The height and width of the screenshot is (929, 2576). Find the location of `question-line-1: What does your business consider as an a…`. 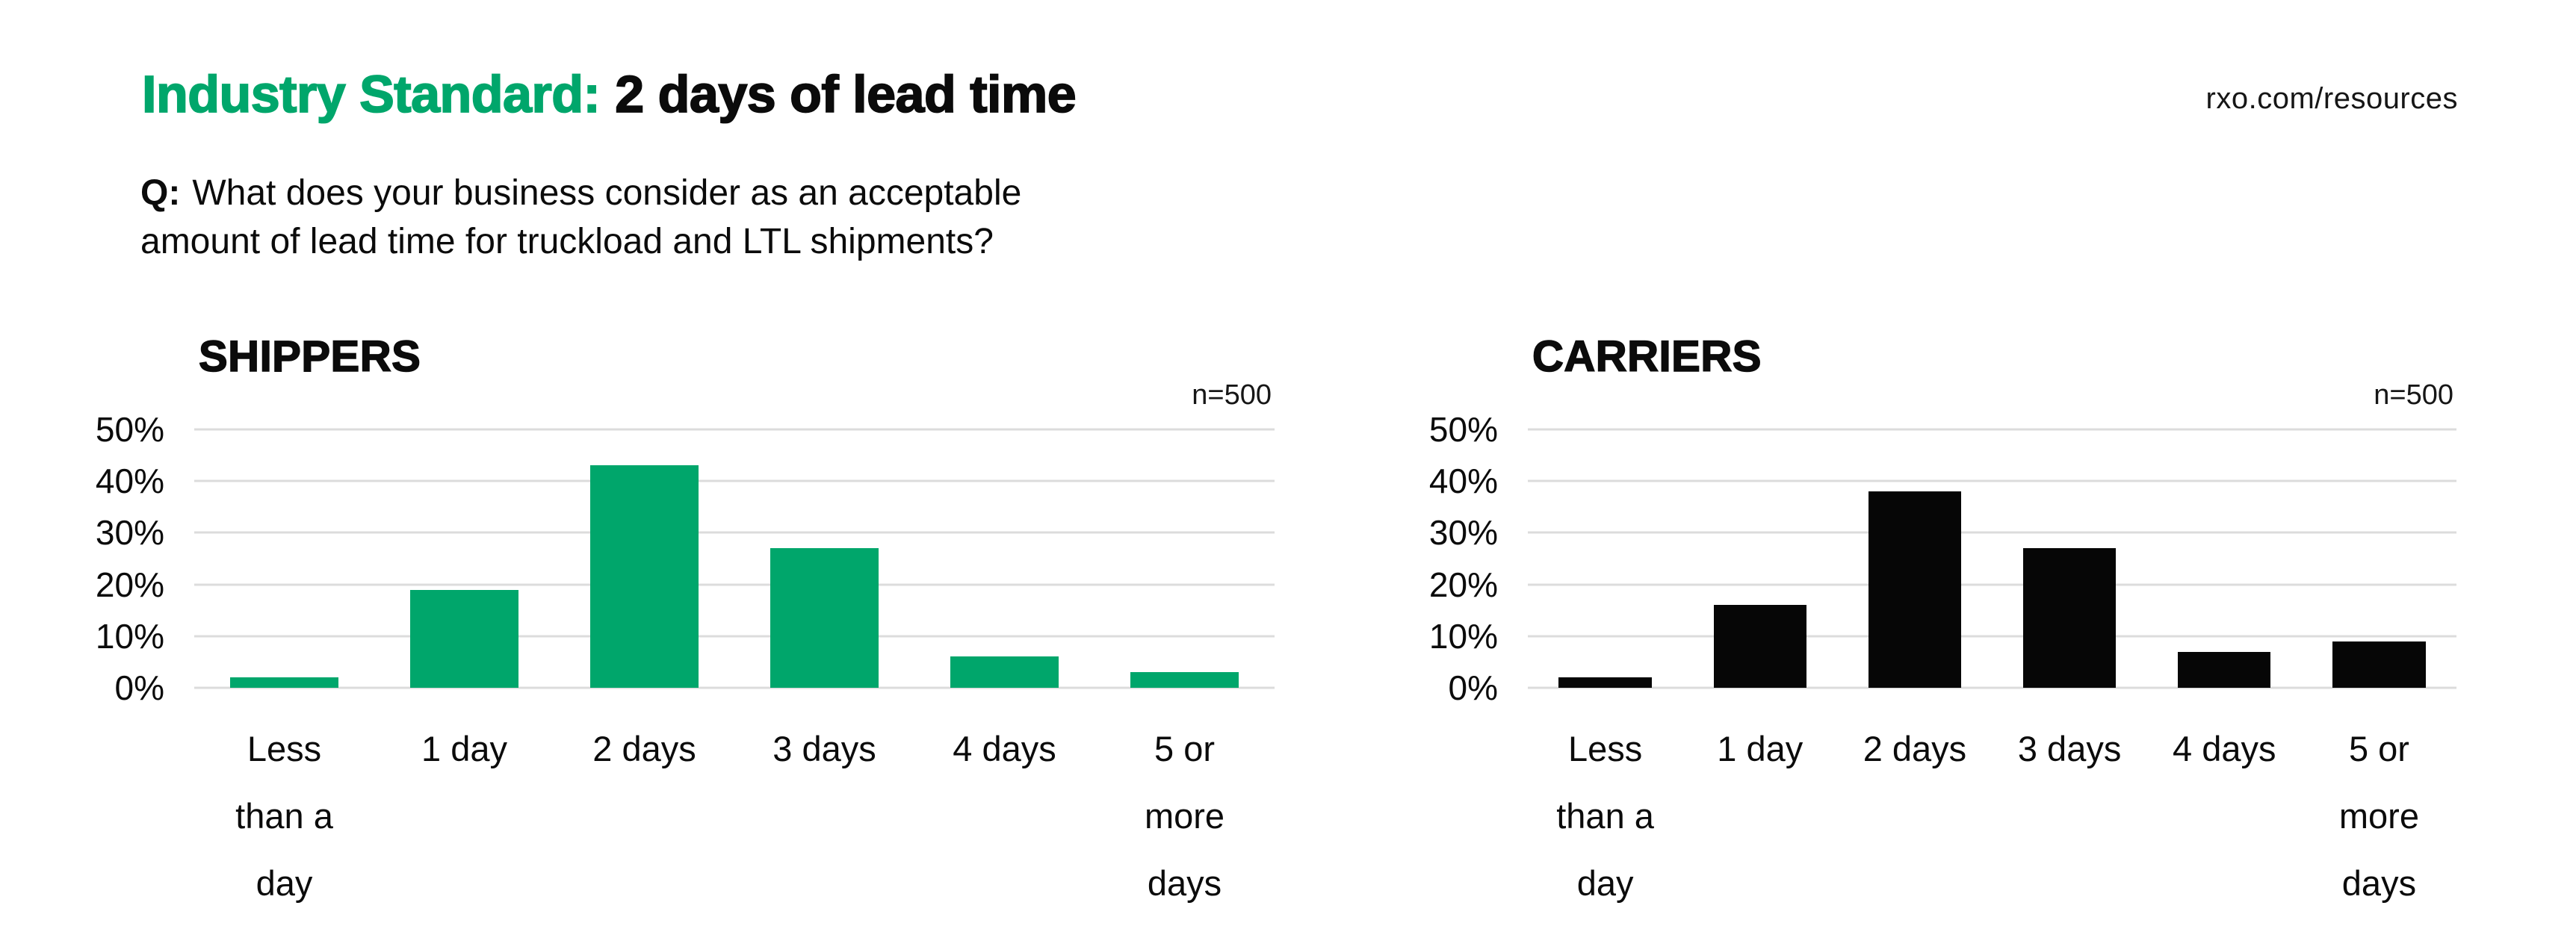

question-line-1: What does your business consider as an a… is located at coordinates (607, 193).